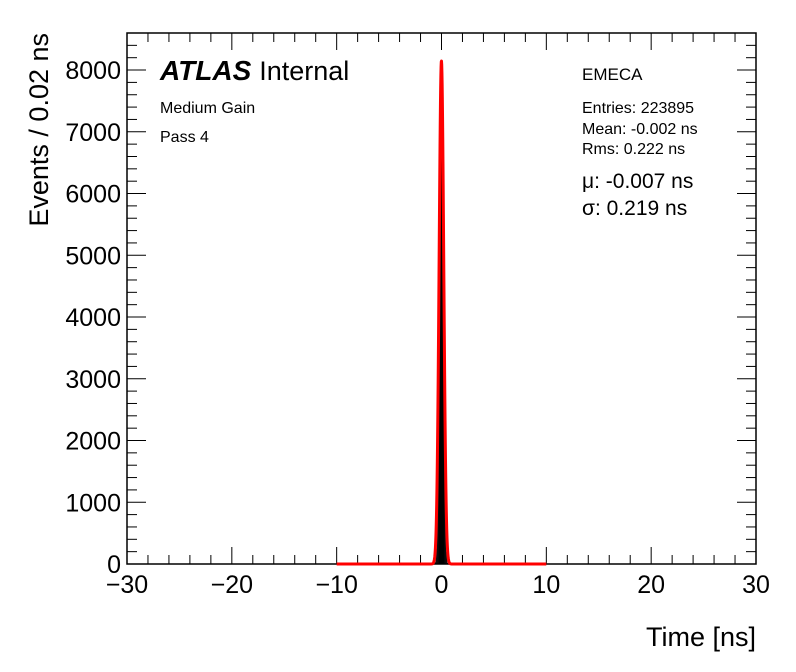 Image resolution: width=796 pixels, height=672 pixels. I want to click on rms-stat: Rms: 0.222 ns, so click(633, 149).